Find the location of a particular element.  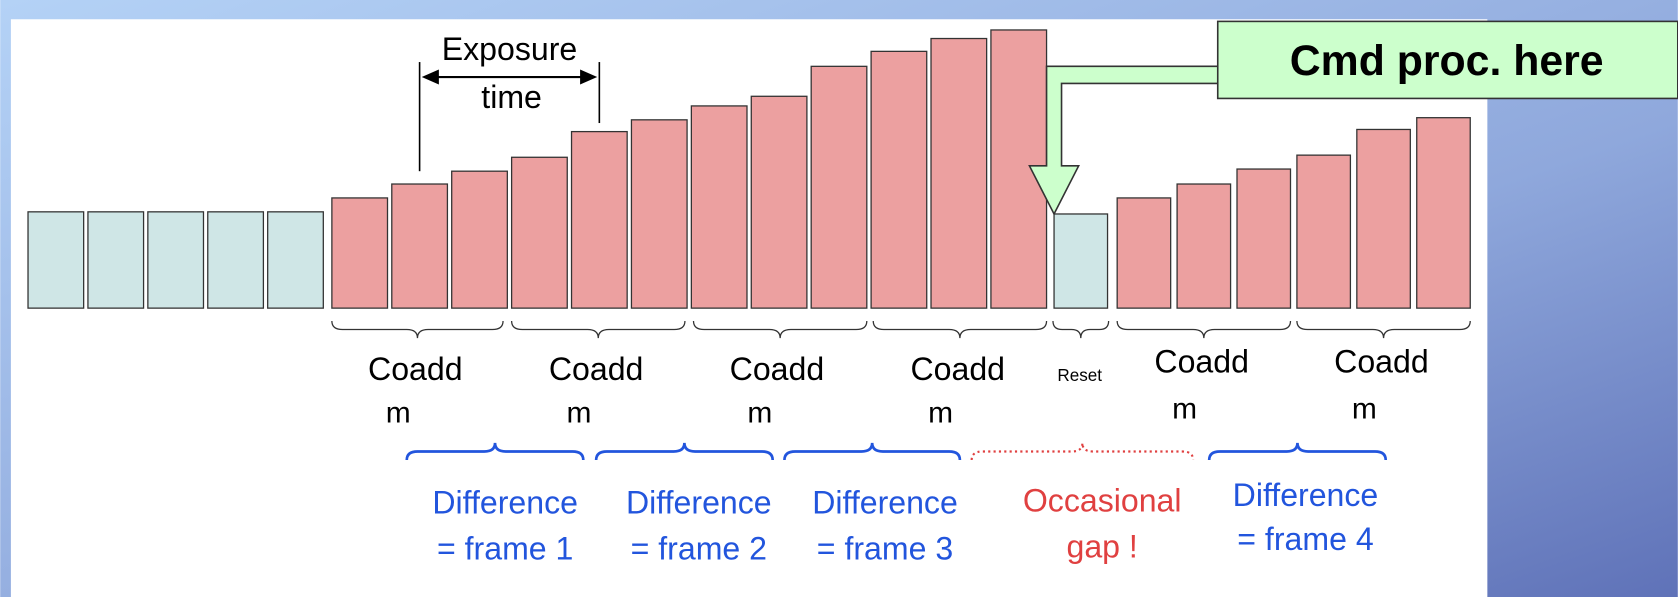

command-box is located at coordinates (1447, 60).